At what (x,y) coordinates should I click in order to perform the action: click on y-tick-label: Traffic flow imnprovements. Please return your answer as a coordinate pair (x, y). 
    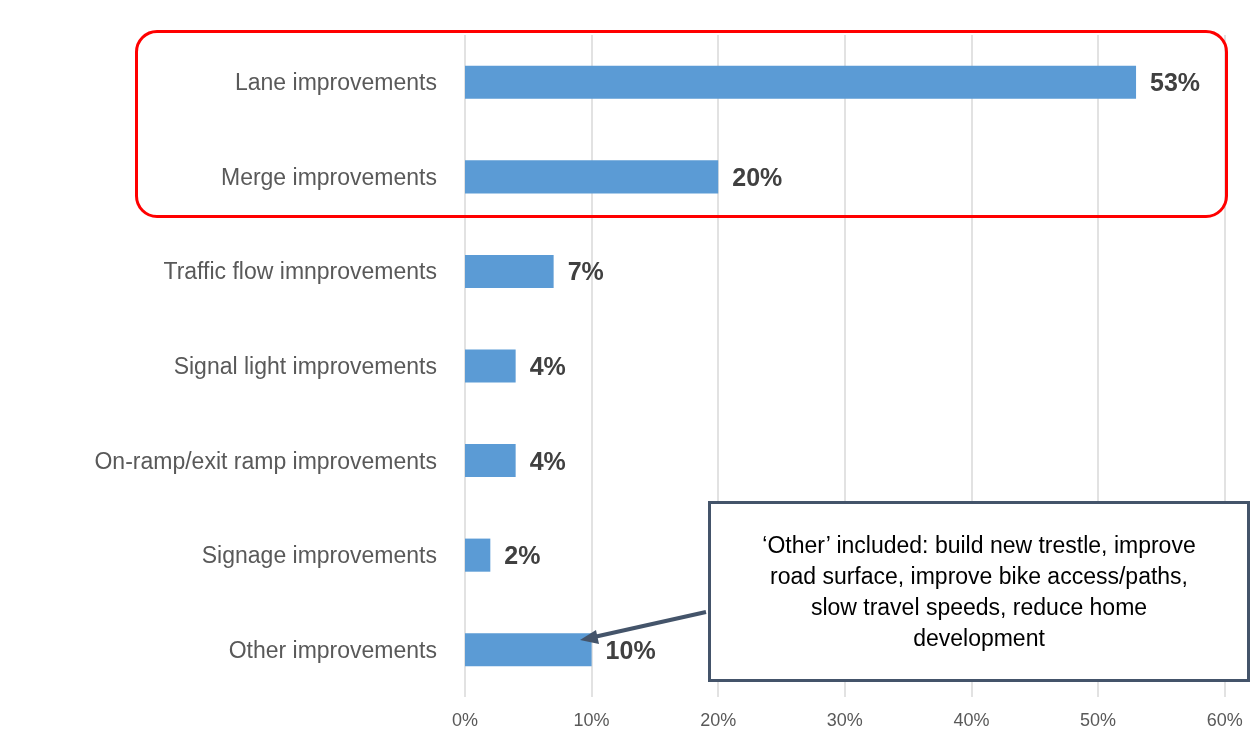
    Looking at the image, I should click on (300, 271).